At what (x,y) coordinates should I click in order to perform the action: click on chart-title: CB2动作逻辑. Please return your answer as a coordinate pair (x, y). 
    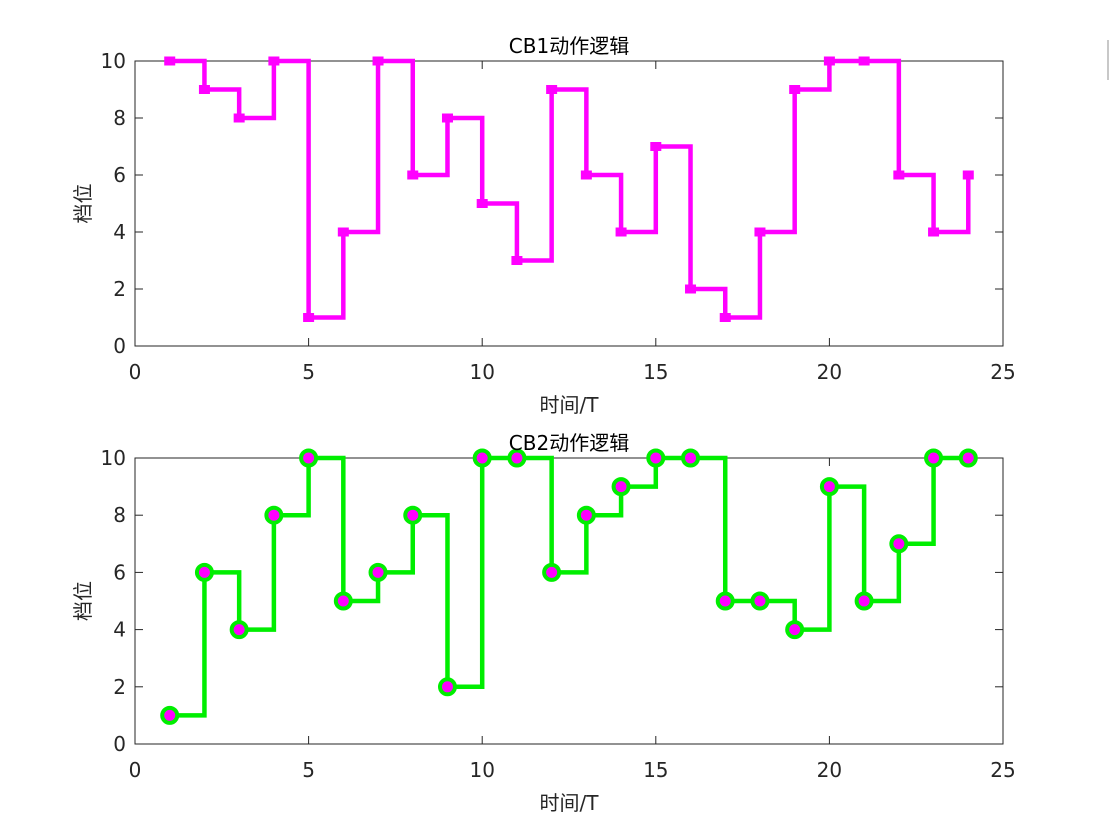
    Looking at the image, I should click on (569, 443).